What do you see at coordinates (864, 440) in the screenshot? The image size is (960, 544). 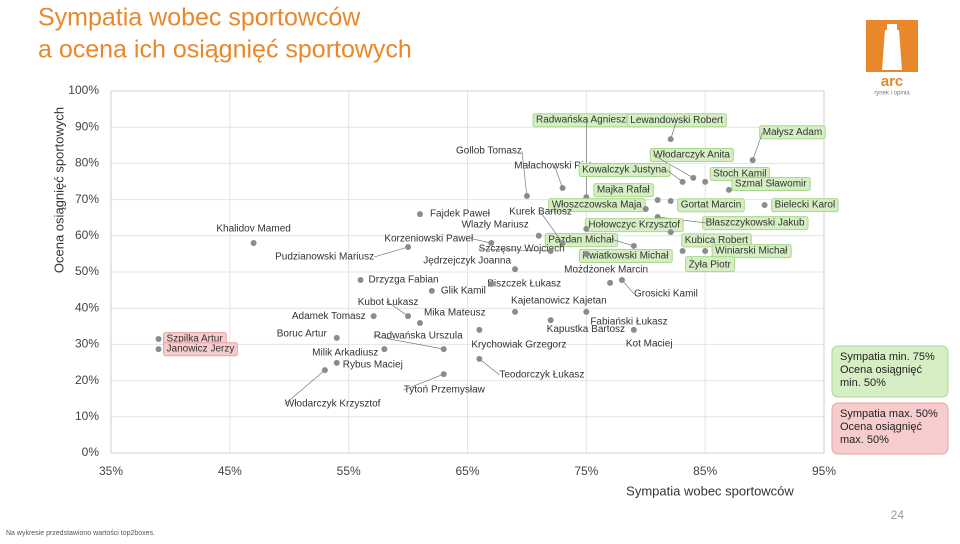 I see `legend-text: max. 50%` at bounding box center [864, 440].